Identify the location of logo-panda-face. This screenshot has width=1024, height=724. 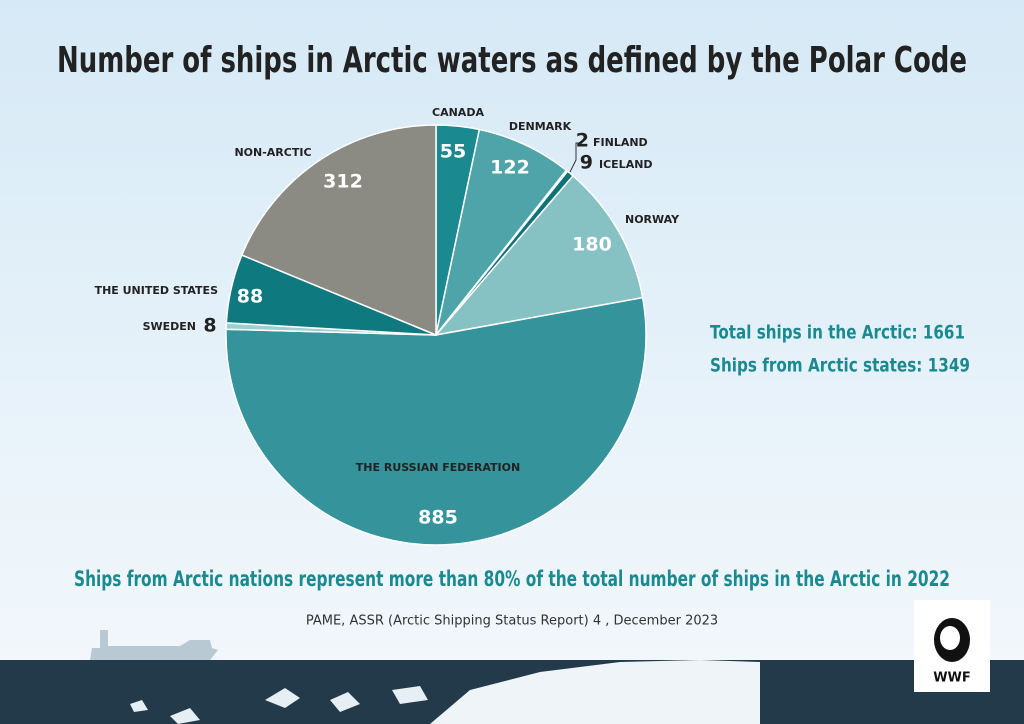
(950, 638).